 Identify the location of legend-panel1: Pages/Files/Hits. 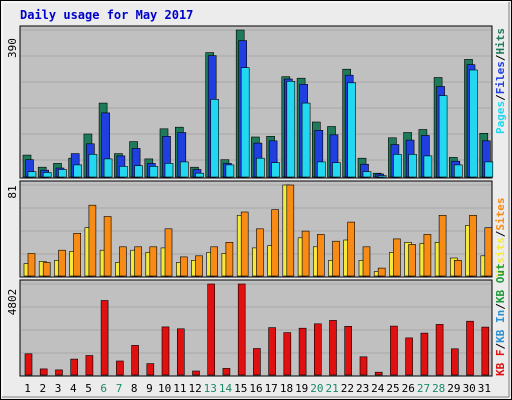
(500, 81).